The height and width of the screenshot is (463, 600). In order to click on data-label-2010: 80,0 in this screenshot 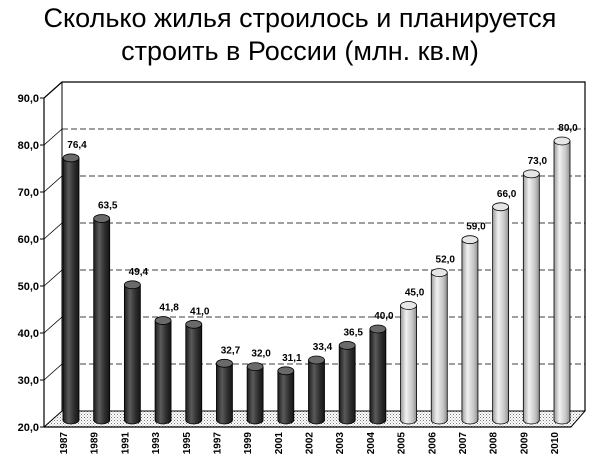, I will do `click(568, 128)`.